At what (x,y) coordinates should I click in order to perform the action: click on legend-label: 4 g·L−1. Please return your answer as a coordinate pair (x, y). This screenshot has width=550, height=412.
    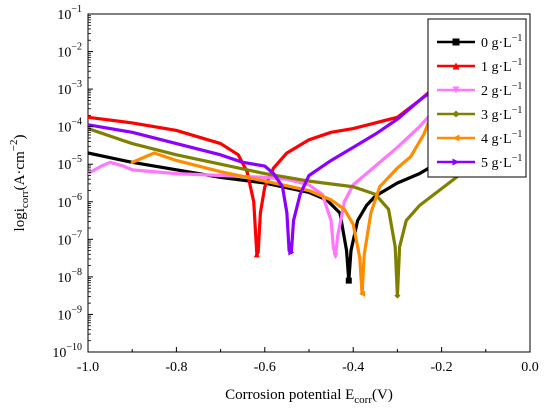
    Looking at the image, I should click on (501, 138).